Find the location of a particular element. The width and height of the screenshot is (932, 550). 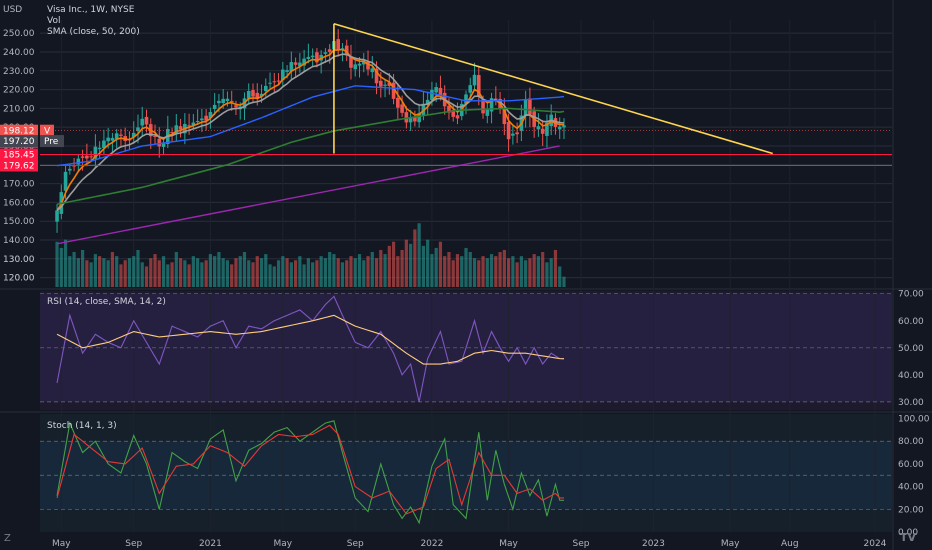

tradingview-logo: TV is located at coordinates (908, 537).